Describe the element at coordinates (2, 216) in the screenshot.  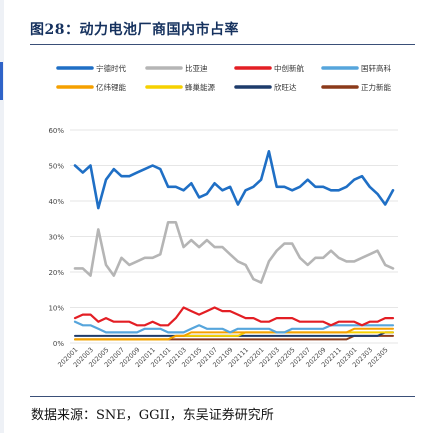
I see `left-edge-panel` at that location.